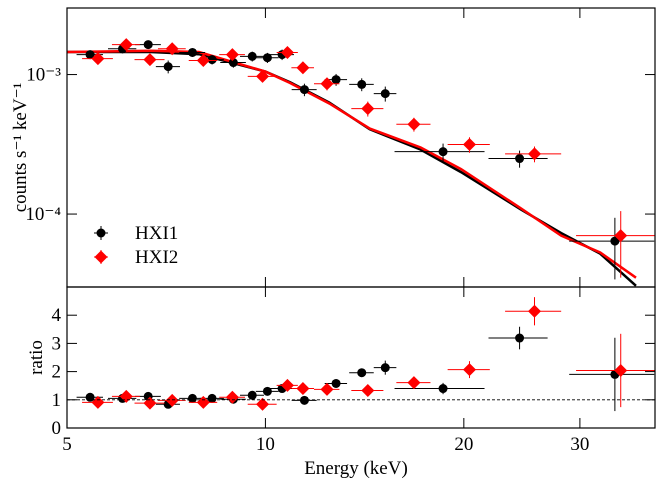 The image size is (664, 504). What do you see at coordinates (463, 444) in the screenshot?
I see `x-tick-label: 20` at bounding box center [463, 444].